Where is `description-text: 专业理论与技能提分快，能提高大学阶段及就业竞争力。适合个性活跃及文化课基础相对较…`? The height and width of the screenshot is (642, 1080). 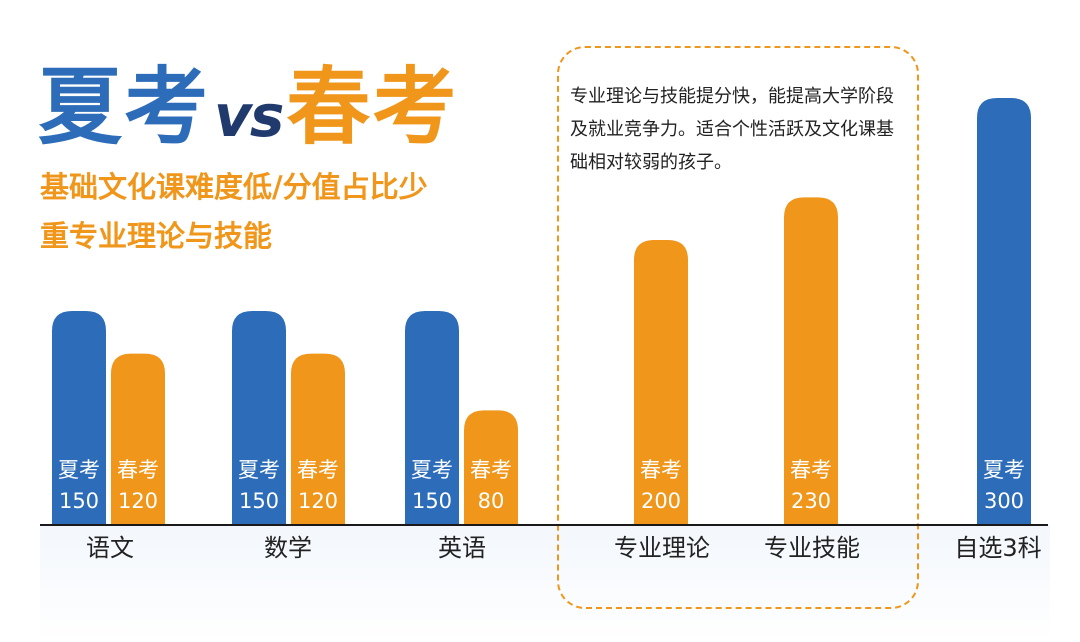 description-text: 专业理论与技能提分快，能提高大学阶段及就业竞争力。适合个性活跃及文化课基础相对较… is located at coordinates (732, 129).